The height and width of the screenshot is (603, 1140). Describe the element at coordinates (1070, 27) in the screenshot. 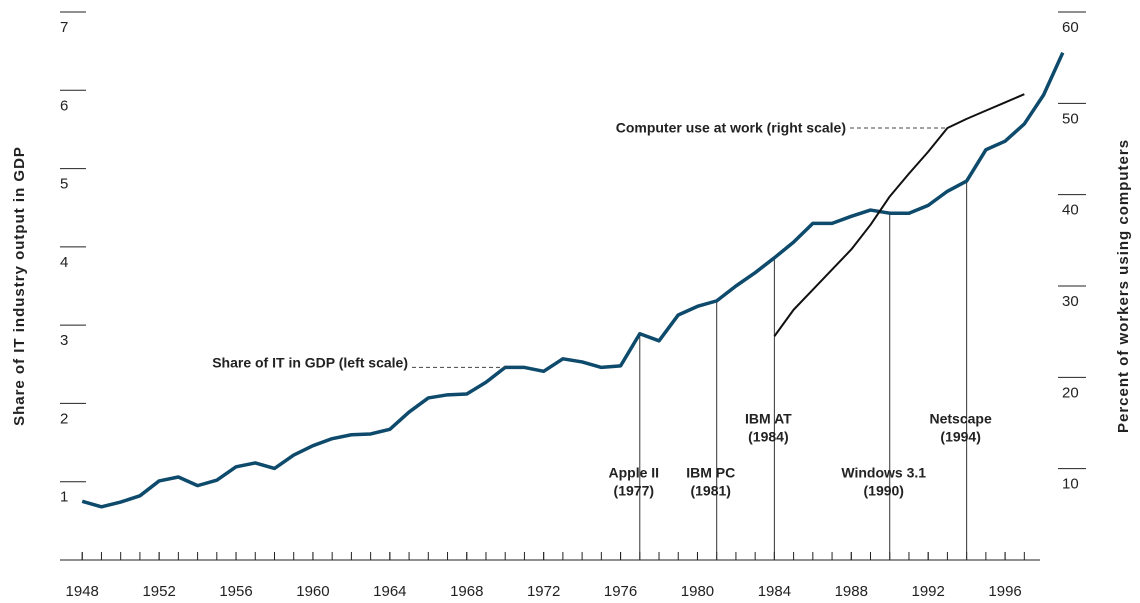

I see `y2-tick-label: 60` at that location.